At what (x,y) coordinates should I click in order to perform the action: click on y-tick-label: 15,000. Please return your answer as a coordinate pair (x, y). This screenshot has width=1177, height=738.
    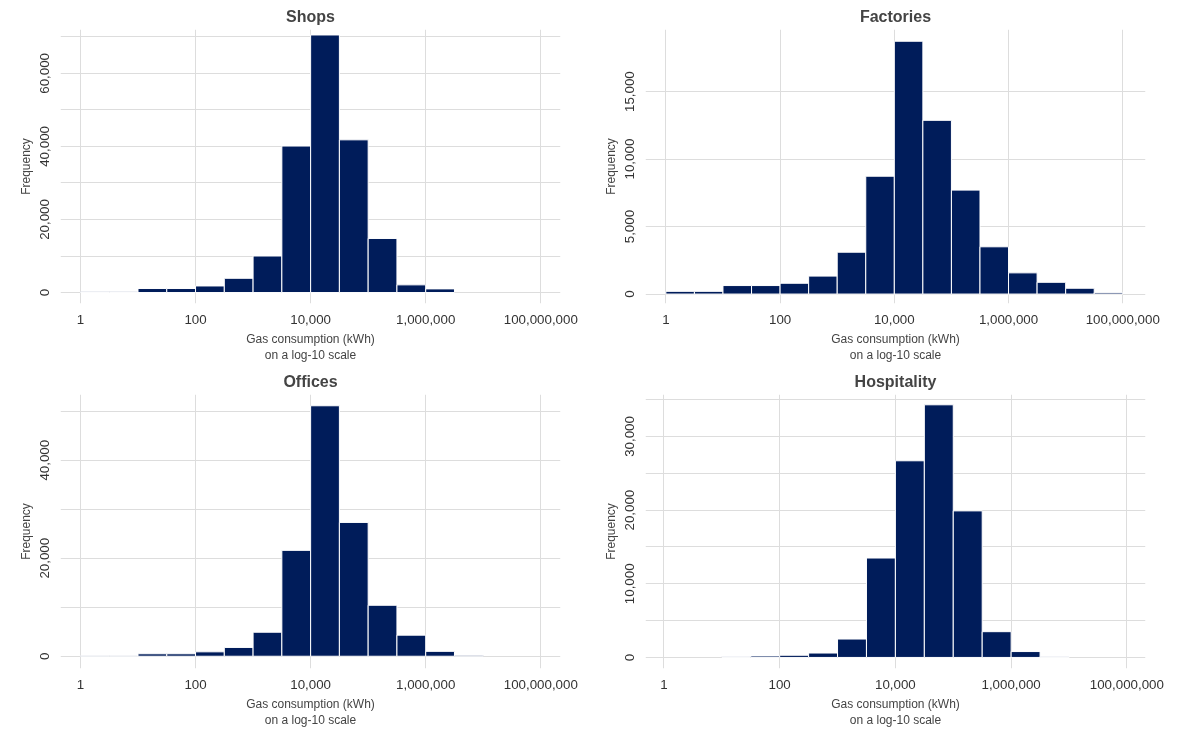
    Looking at the image, I should click on (630, 91).